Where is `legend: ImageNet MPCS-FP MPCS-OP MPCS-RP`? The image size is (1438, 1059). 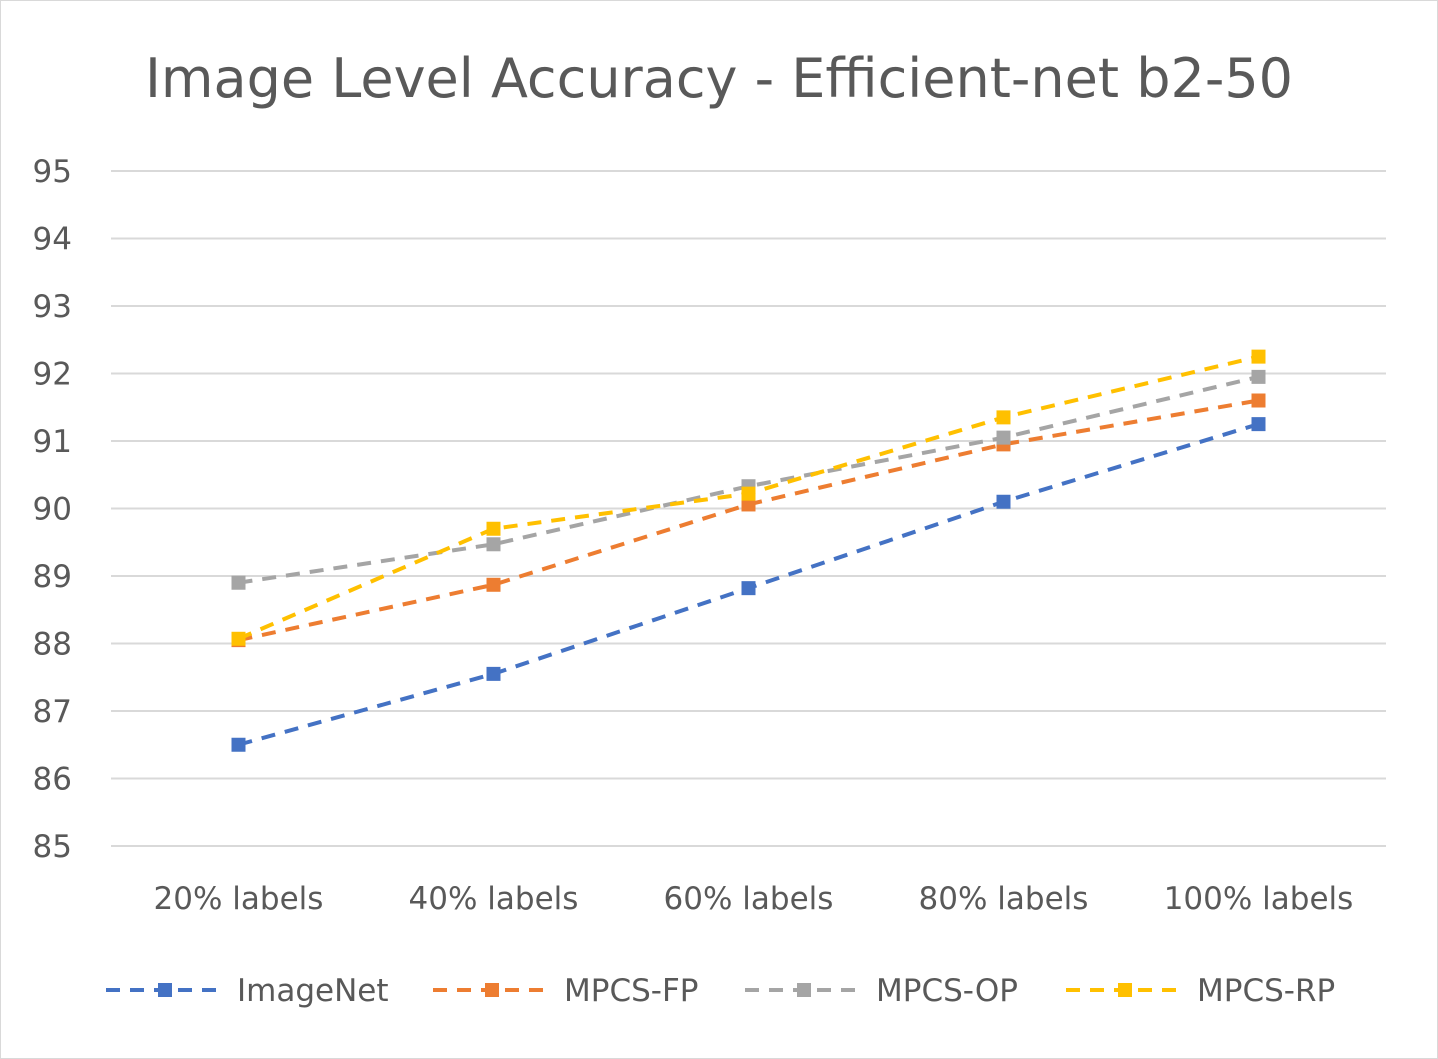
legend: ImageNet MPCS-FP MPCS-OP MPCS-RP is located at coordinates (720, 991).